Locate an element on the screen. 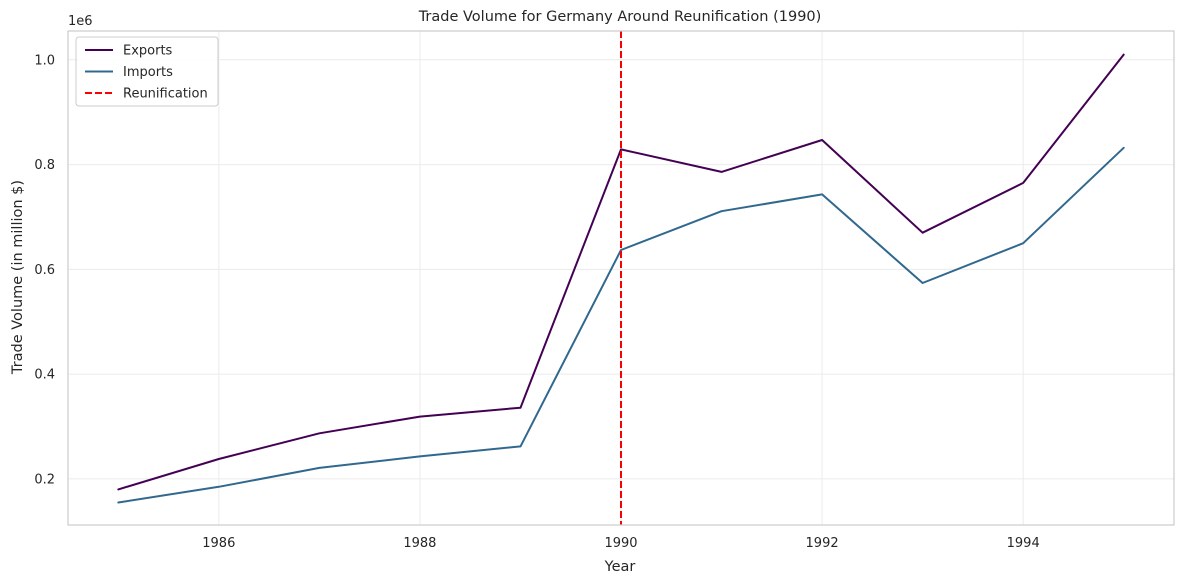 The image size is (1184, 584). x-tick-label: 1986 is located at coordinates (218, 543).